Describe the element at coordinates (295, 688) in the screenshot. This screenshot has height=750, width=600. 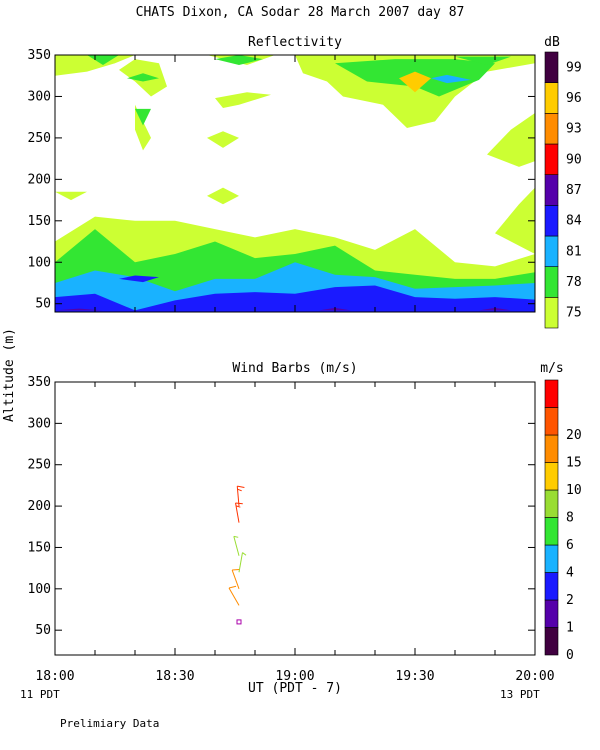
I see `x-axis-label: UT (PDT - 7)` at that location.